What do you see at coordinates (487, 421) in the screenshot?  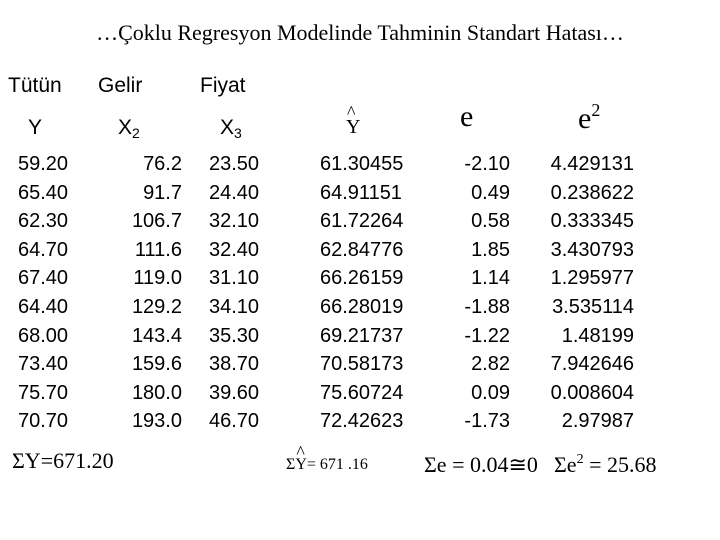 I see `cell-value: -1.73` at bounding box center [487, 421].